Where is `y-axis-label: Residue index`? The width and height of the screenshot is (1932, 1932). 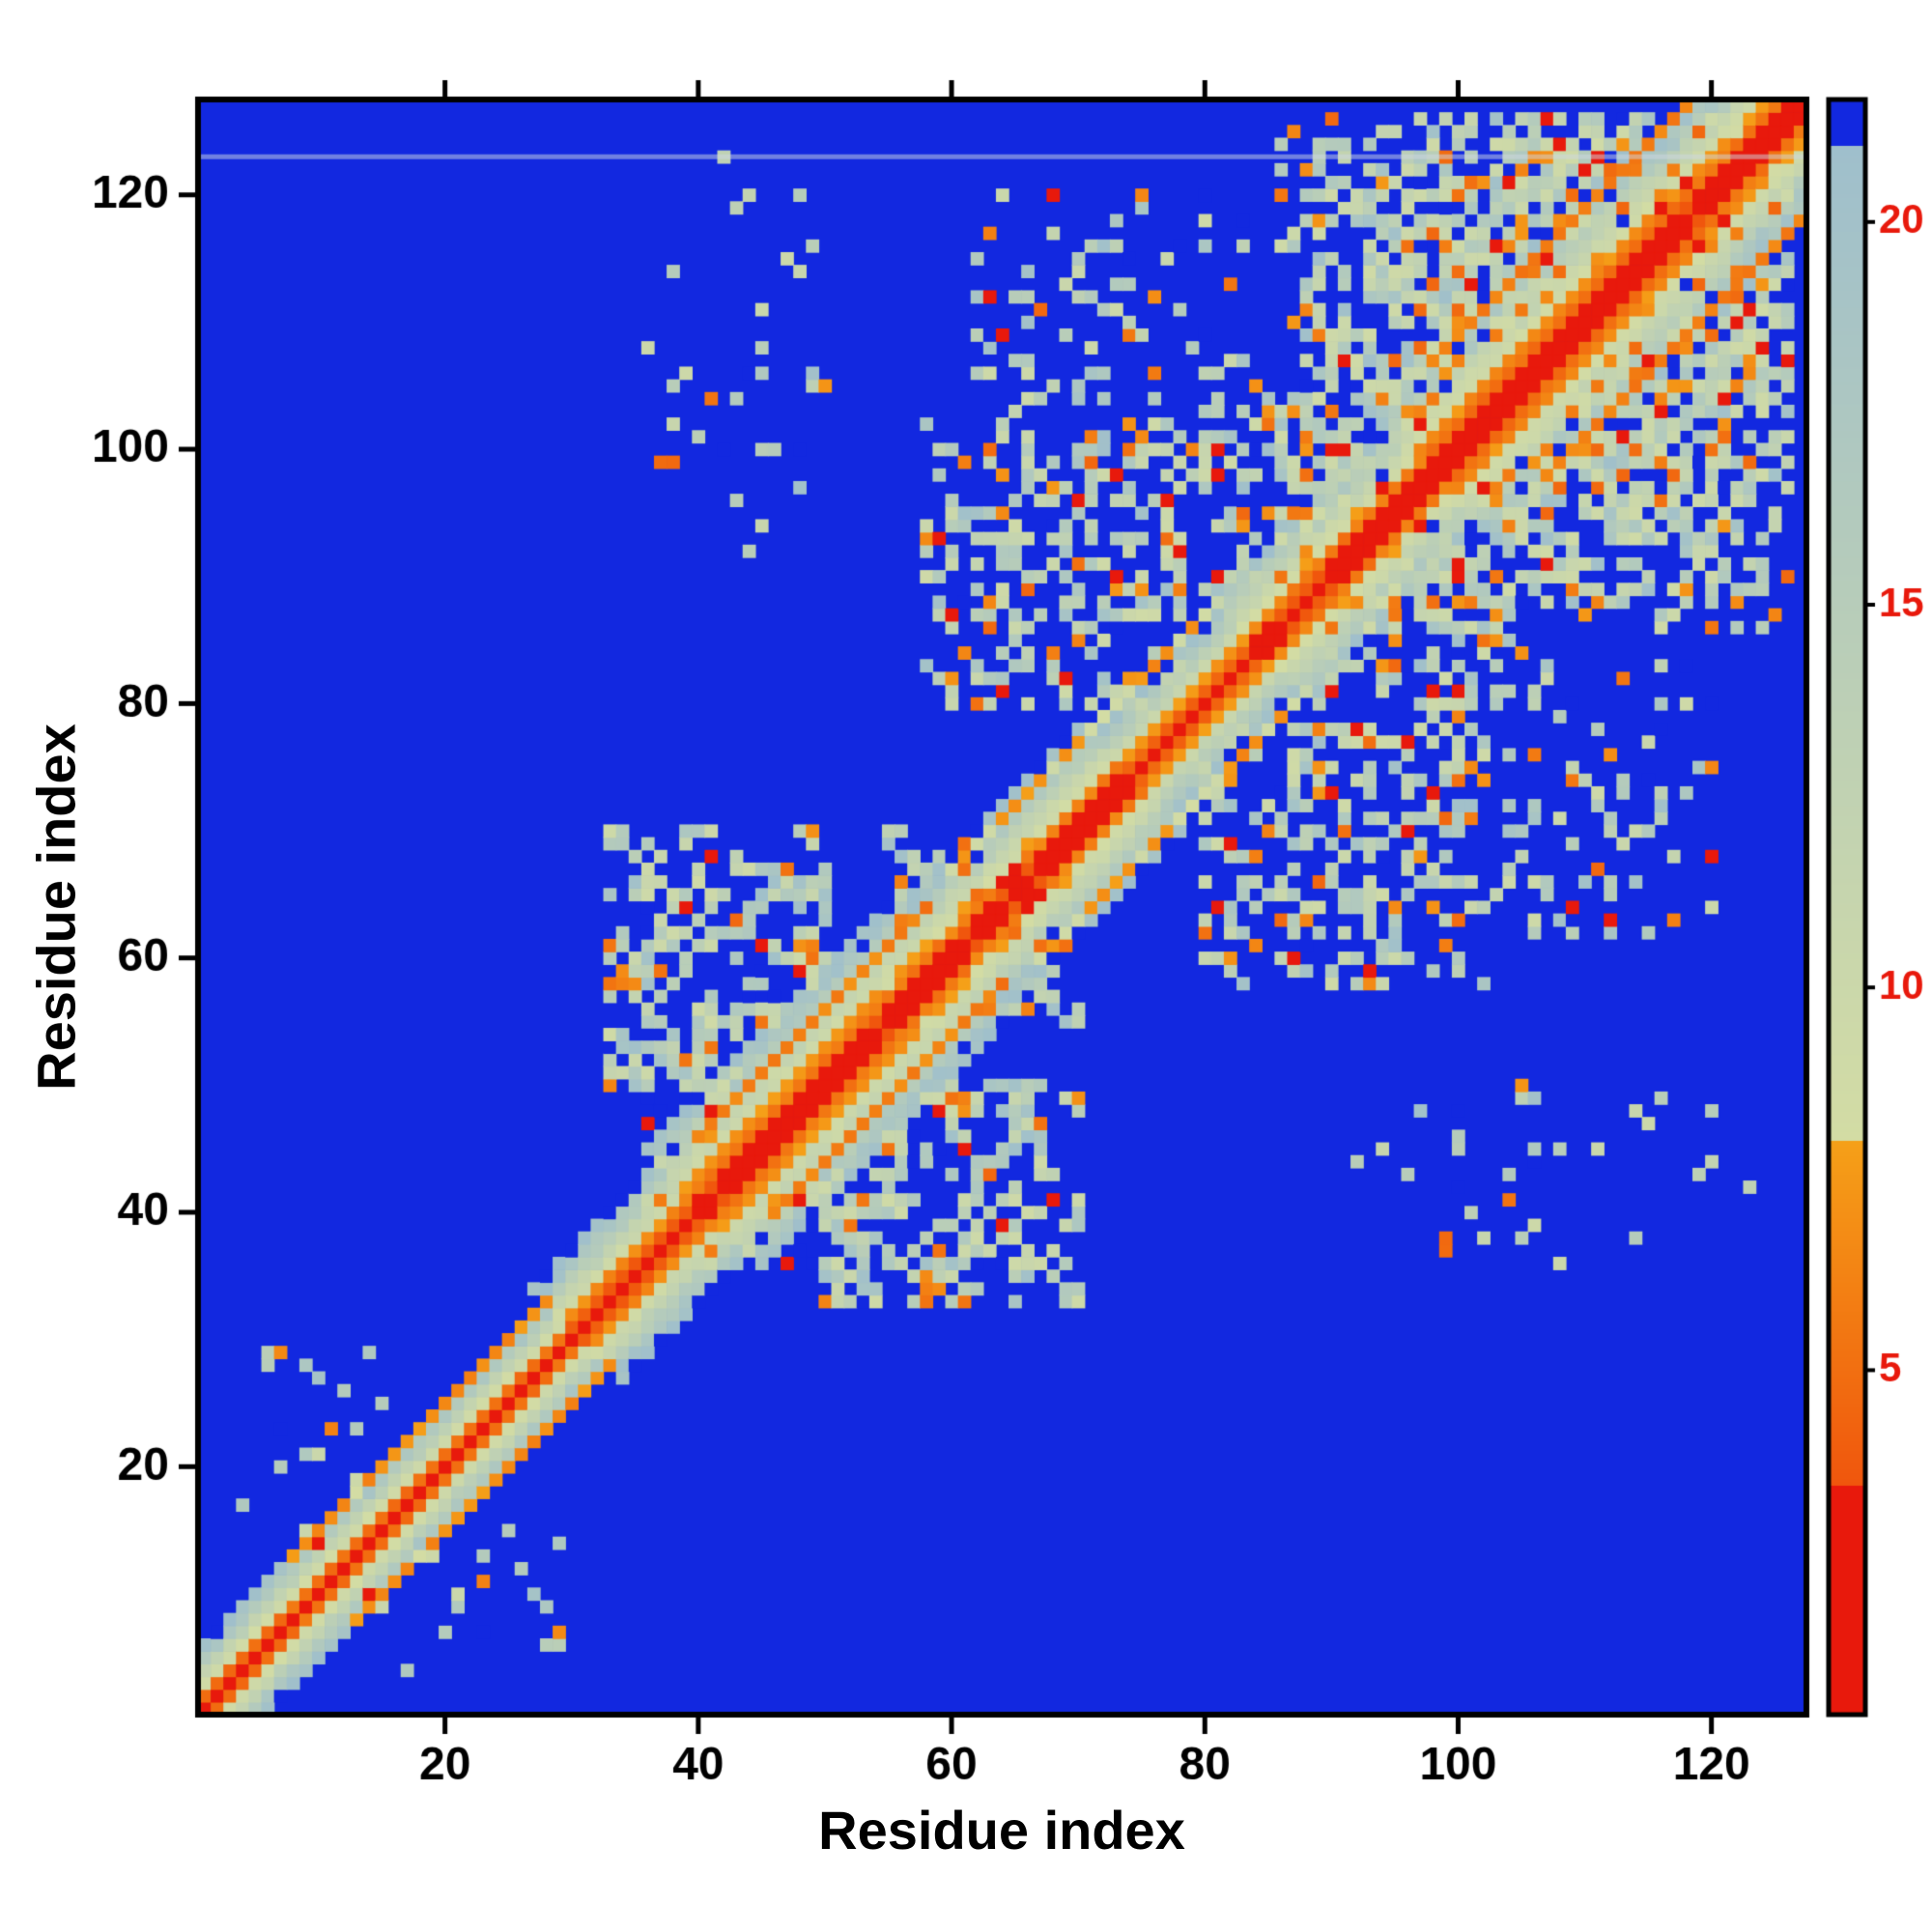
y-axis-label: Residue index is located at coordinates (56, 907).